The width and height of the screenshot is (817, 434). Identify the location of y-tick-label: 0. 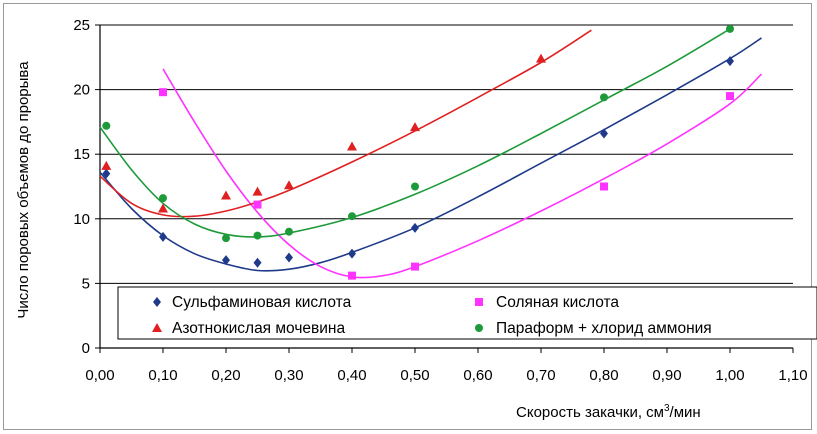
(86, 348).